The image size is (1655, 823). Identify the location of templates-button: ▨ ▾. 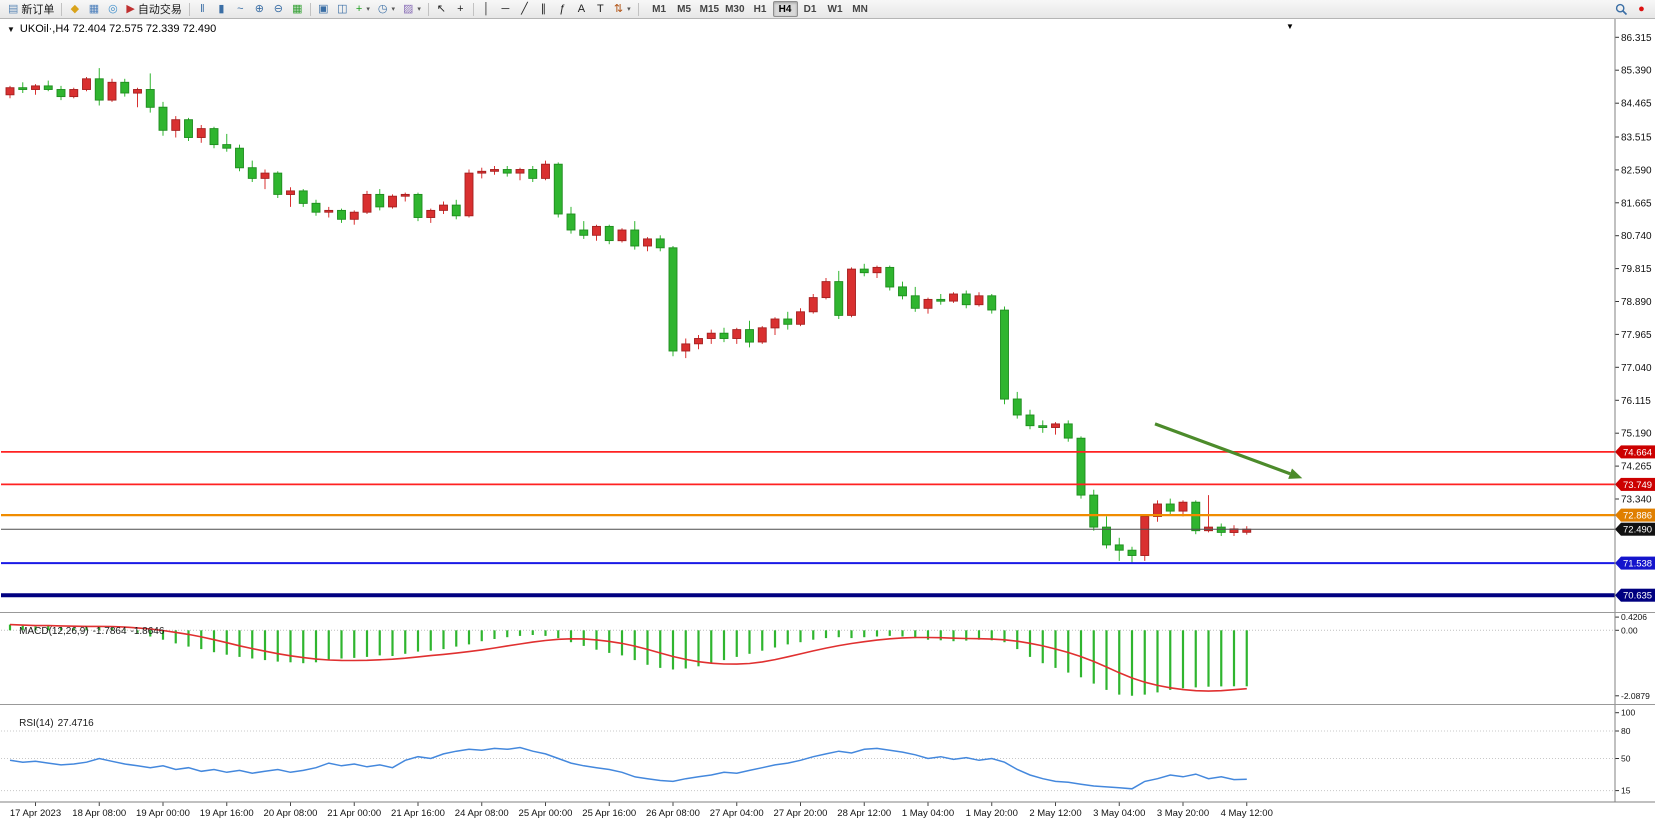
(412, 9).